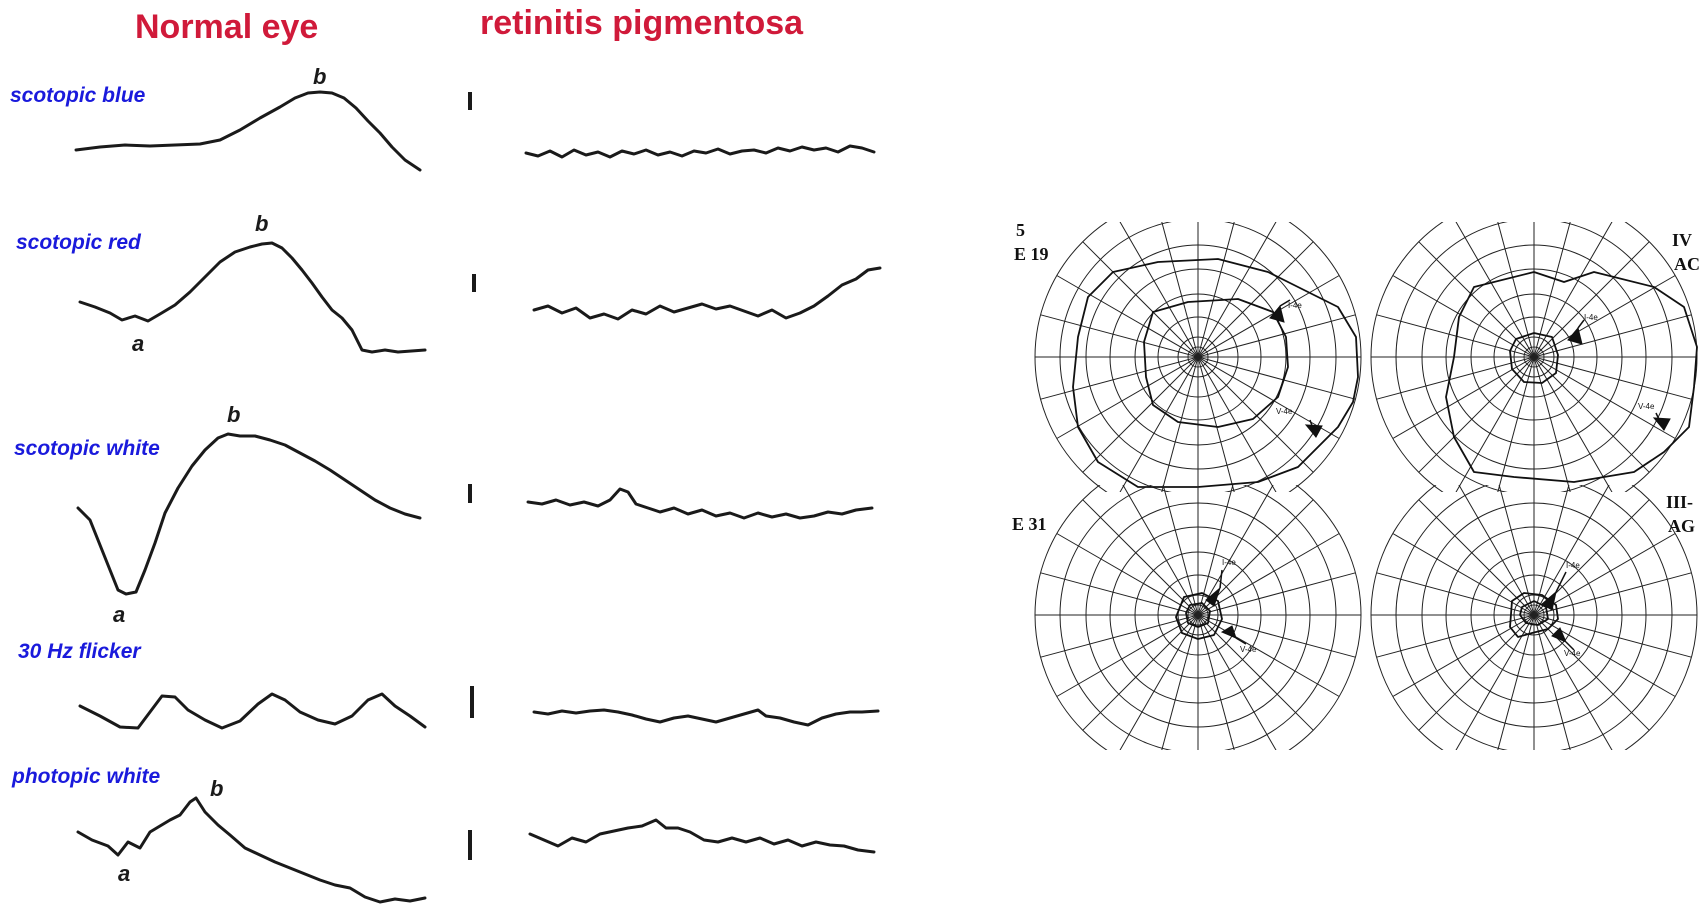 Image resolution: width=1700 pixels, height=911 pixels. What do you see at coordinates (1534, 617) in the screenshot?
I see `visual-field-bottom-right` at bounding box center [1534, 617].